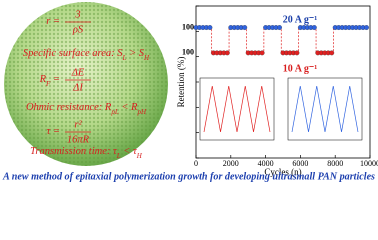  Describe the element at coordinates (282, 172) in the screenshot. I see `x-axis-label: Cycles (n)` at that location.